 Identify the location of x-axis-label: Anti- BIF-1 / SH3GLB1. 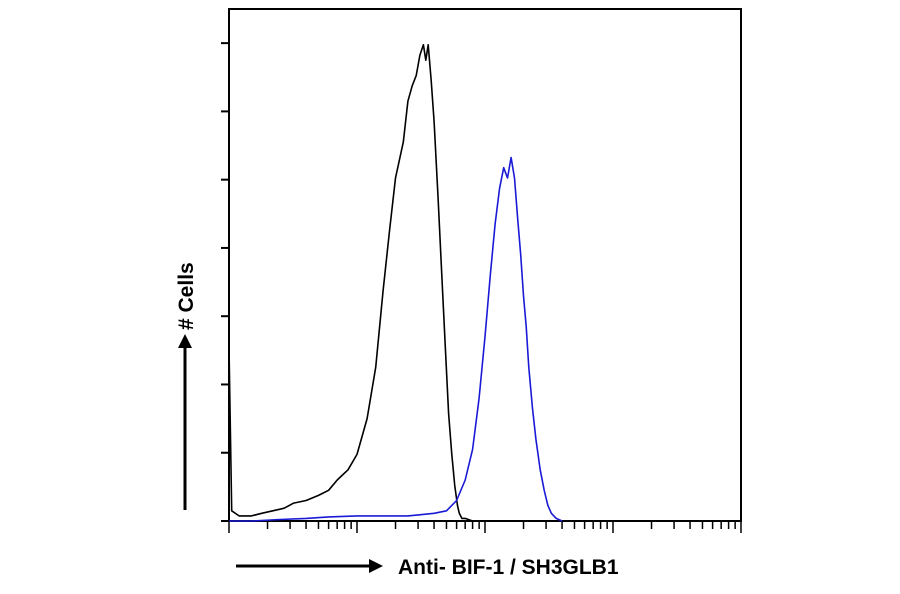
(508, 567).